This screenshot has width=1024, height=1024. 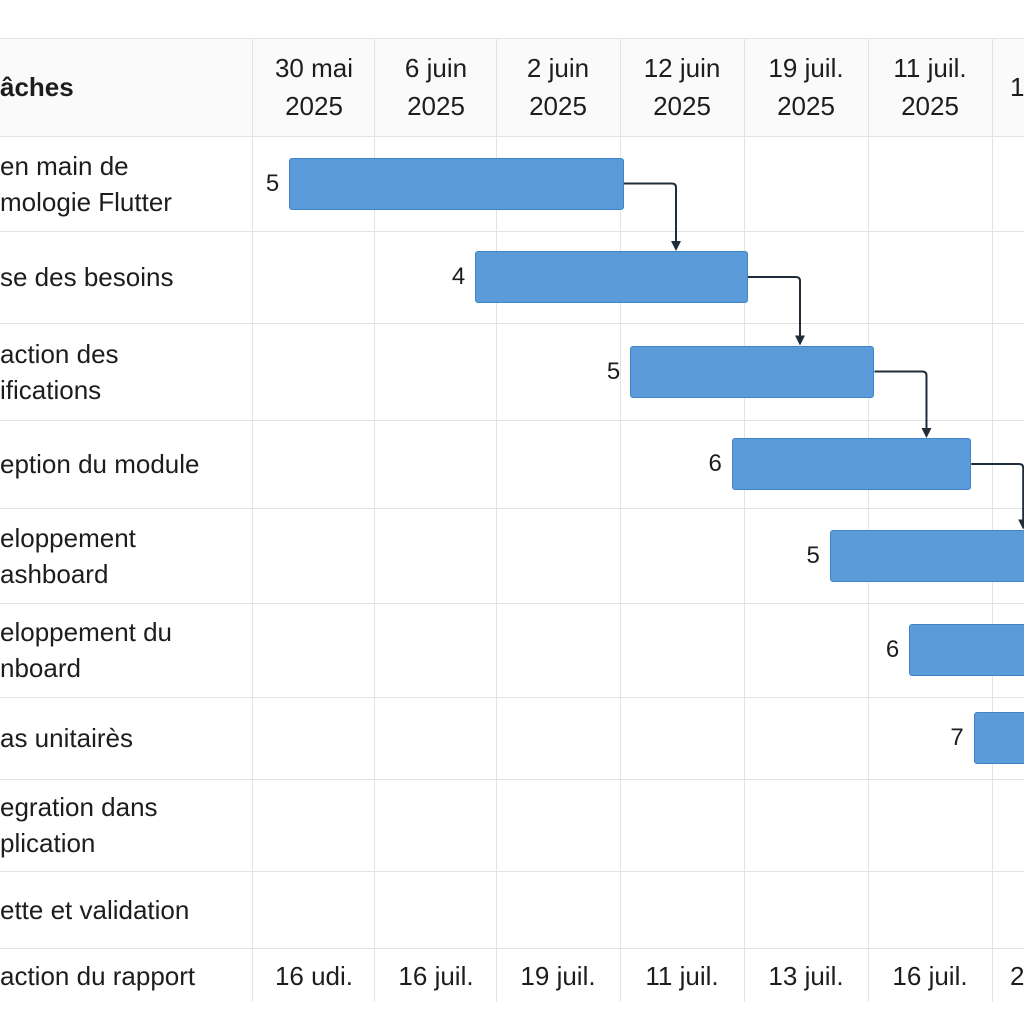 What do you see at coordinates (98, 976) in the screenshot?
I see `task-label: action du rapport` at bounding box center [98, 976].